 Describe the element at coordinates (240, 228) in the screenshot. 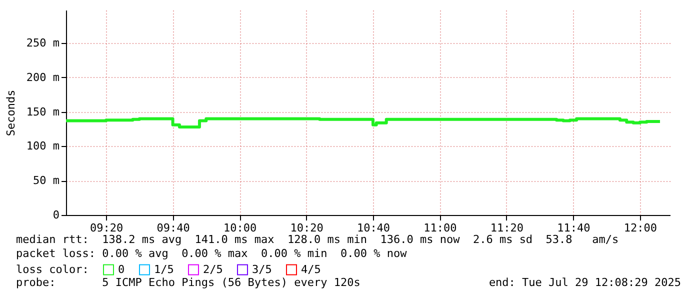

I see `x-tick-label: 10:00` at that location.